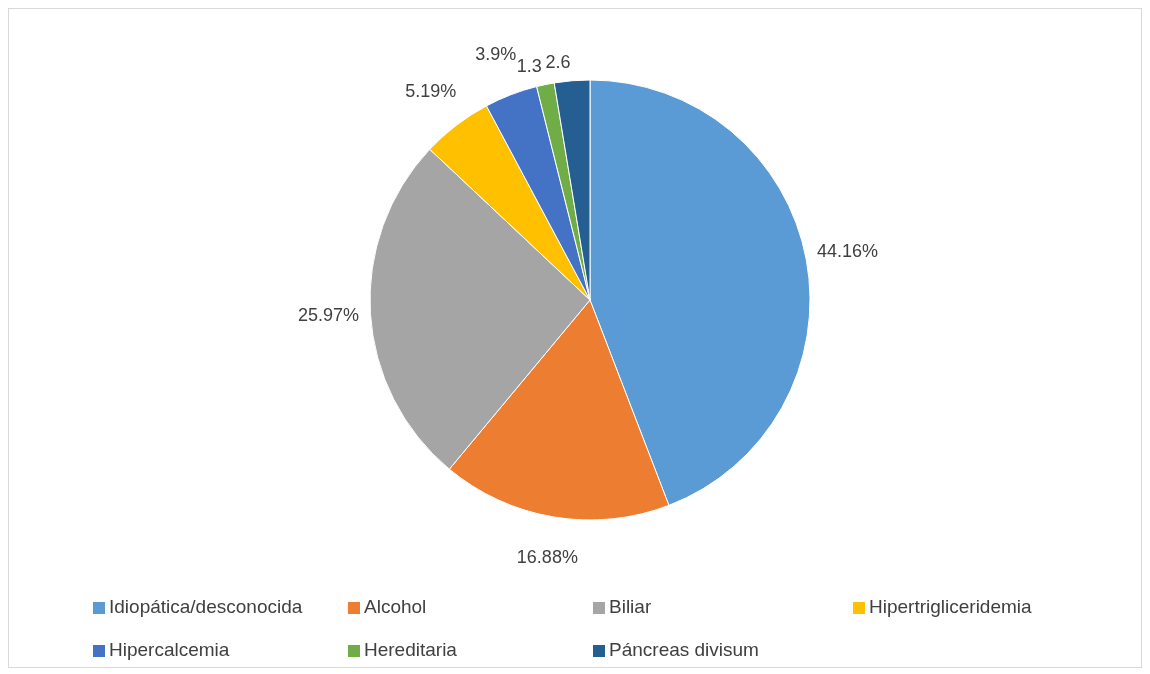  I want to click on legend-label: Alcohol, so click(395, 607).